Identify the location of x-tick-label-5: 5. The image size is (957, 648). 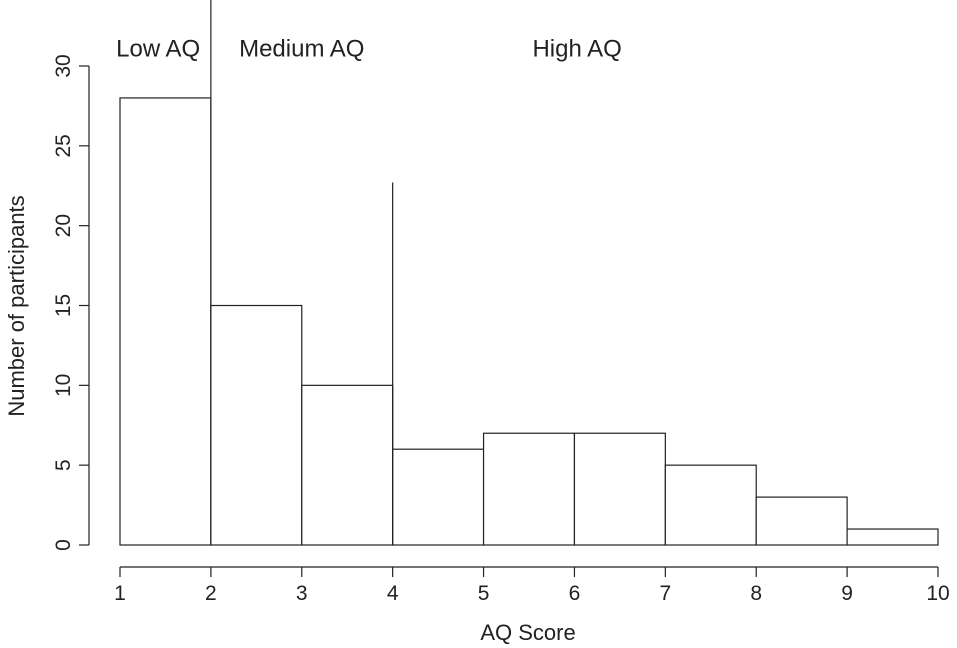
(484, 593).